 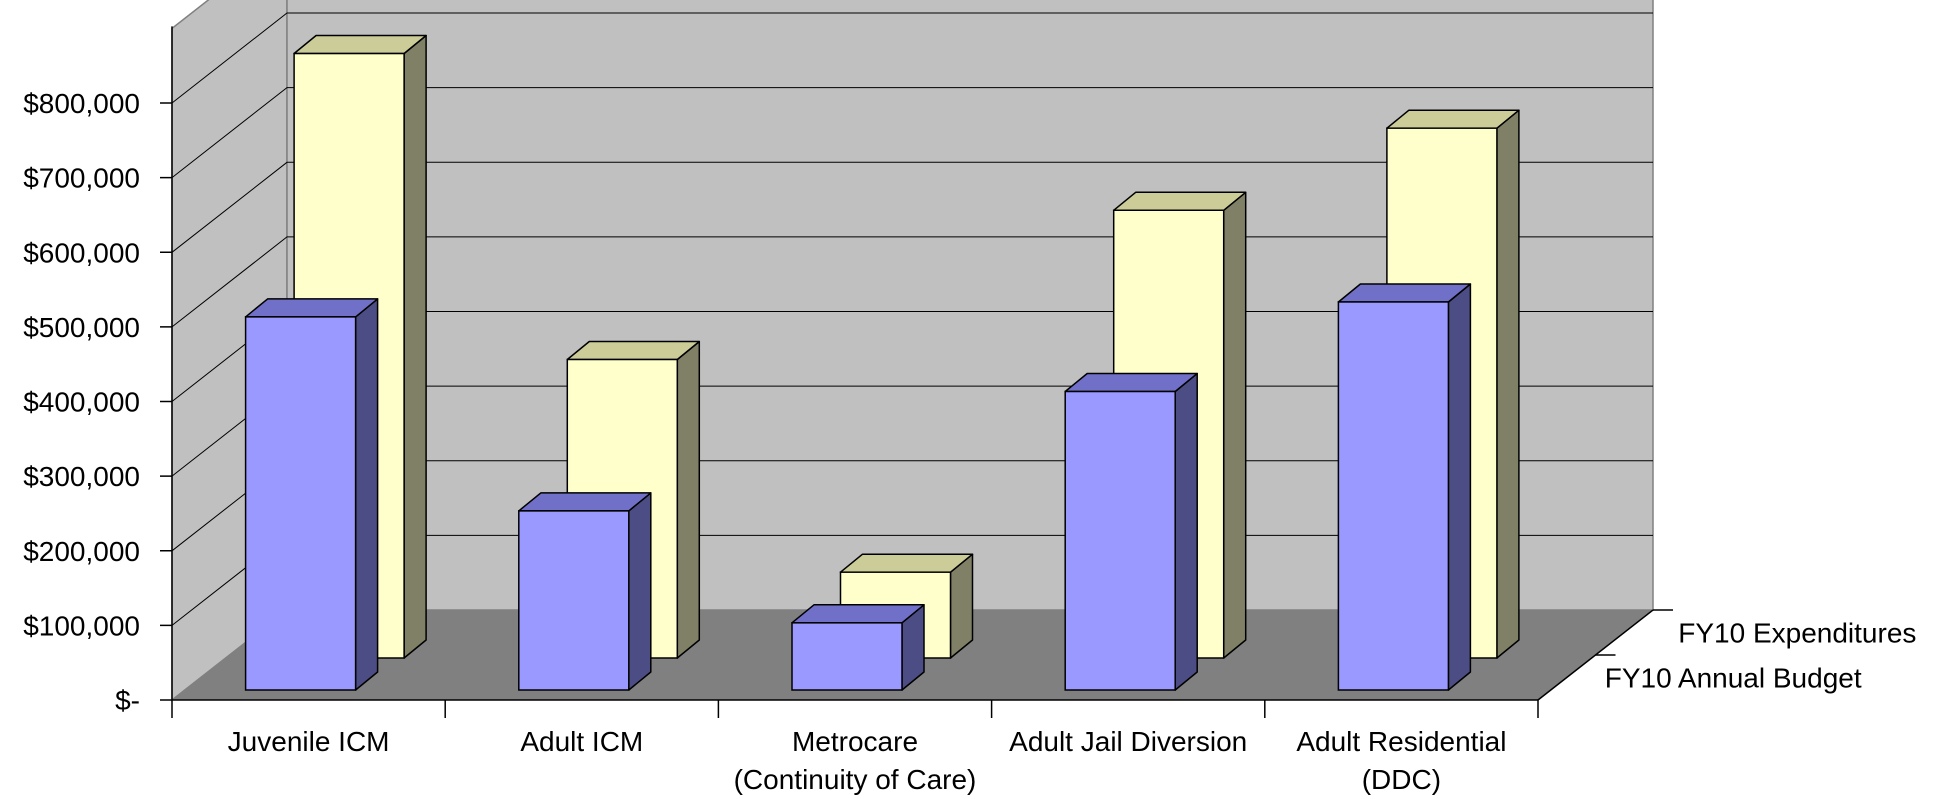 I want to click on series-label: FY10 Annual Budget, so click(x=1733, y=678).